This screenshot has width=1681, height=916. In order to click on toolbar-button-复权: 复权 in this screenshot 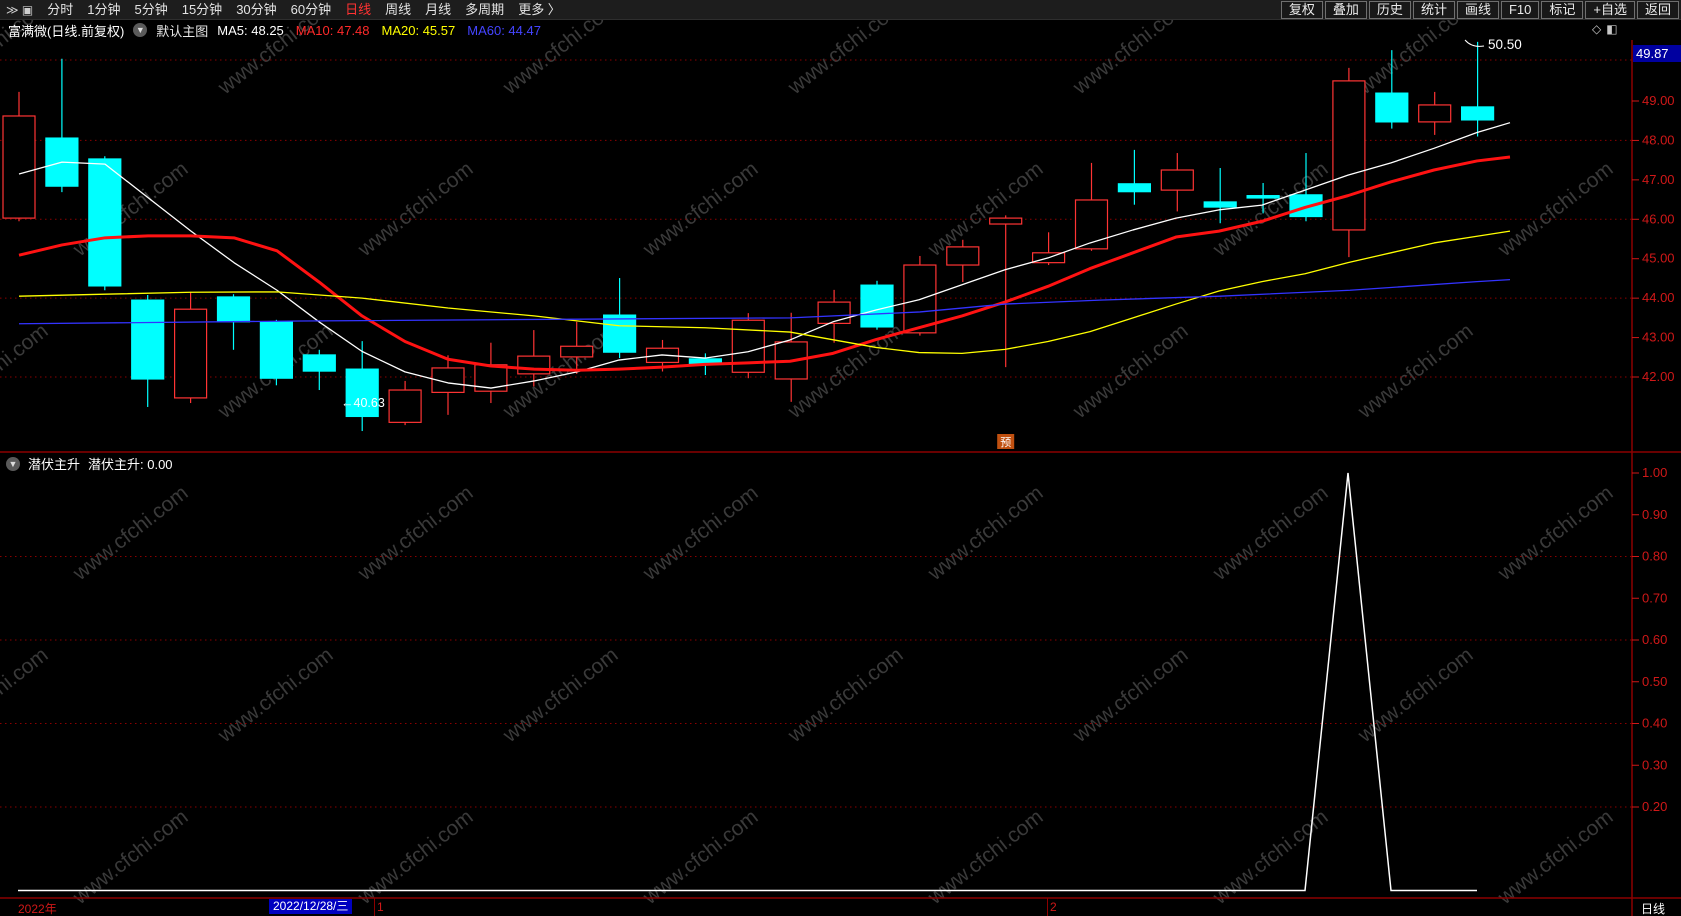, I will do `click(1301, 10)`.